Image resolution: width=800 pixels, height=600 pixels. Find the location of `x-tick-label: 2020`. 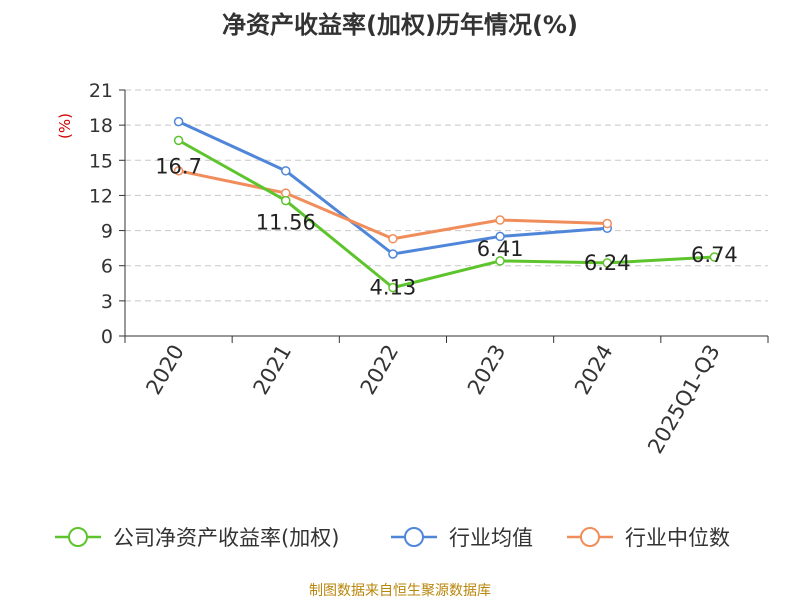

x-tick-label: 2020 is located at coordinates (165, 370).